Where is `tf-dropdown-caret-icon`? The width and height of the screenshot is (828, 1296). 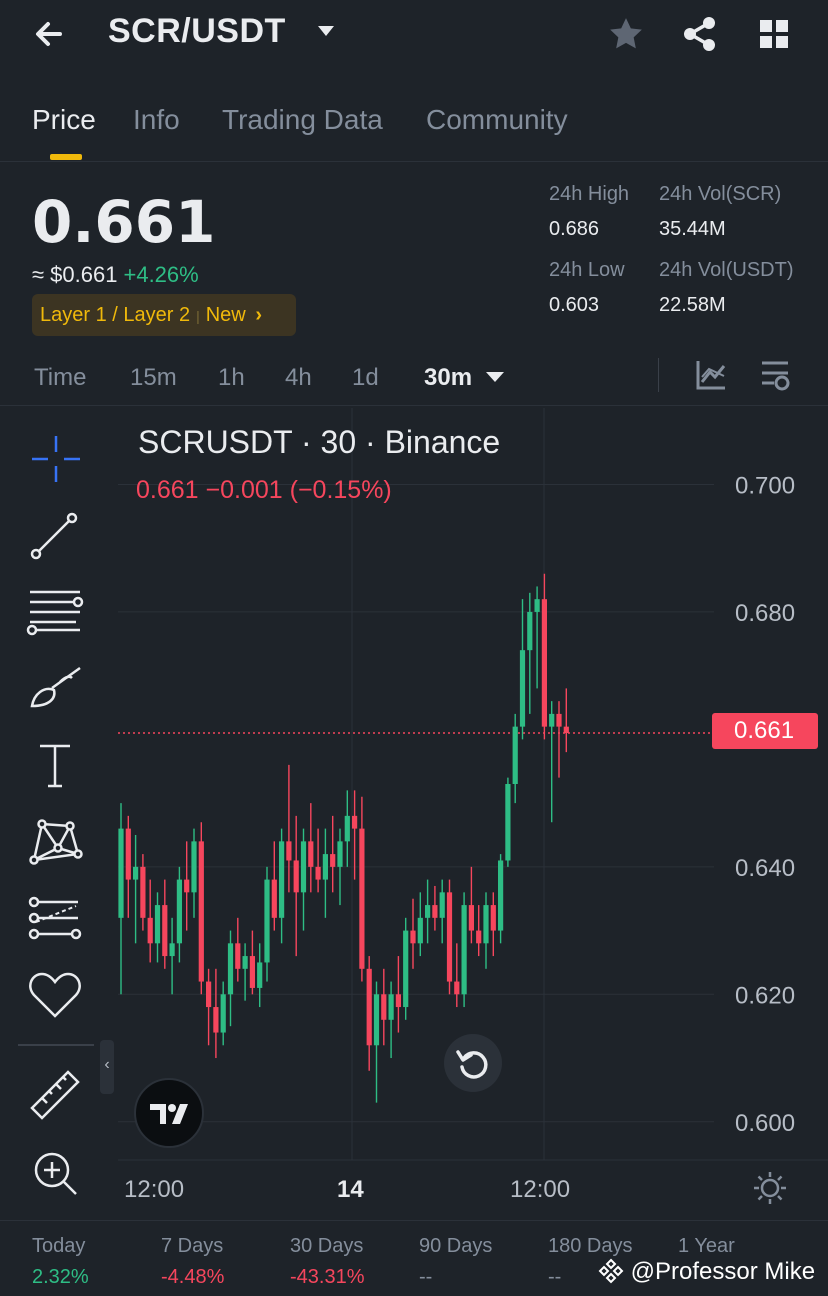 tf-dropdown-caret-icon is located at coordinates (495, 377).